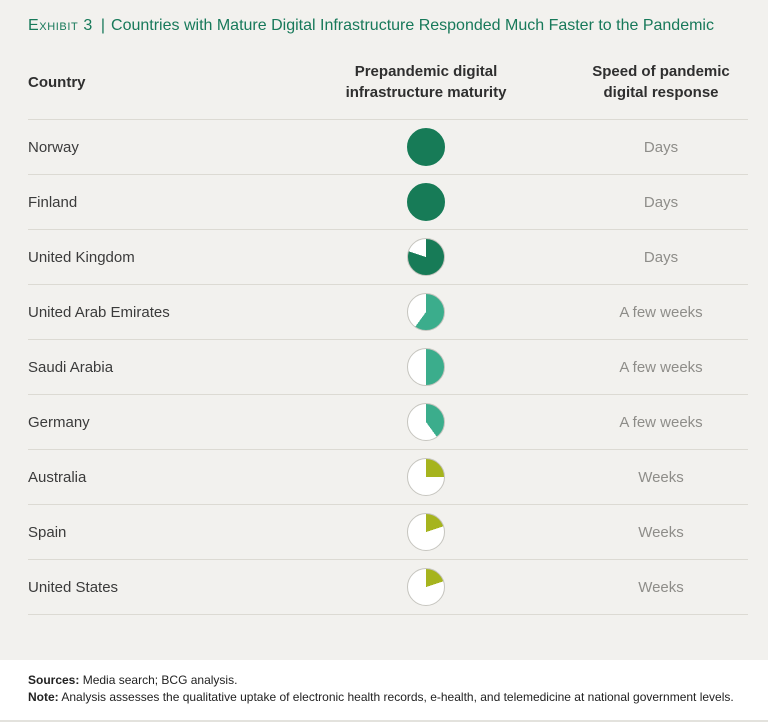 This screenshot has height=722, width=768. Describe the element at coordinates (73, 587) in the screenshot. I see `country-name: United States` at that location.